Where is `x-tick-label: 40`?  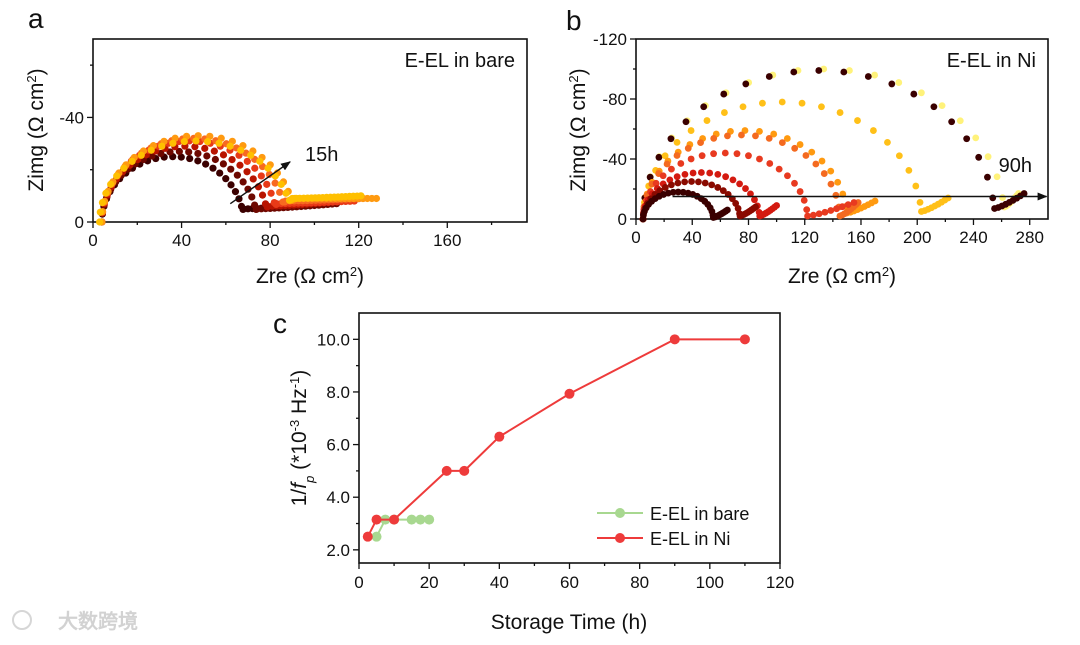 x-tick-label: 40 is located at coordinates (499, 582).